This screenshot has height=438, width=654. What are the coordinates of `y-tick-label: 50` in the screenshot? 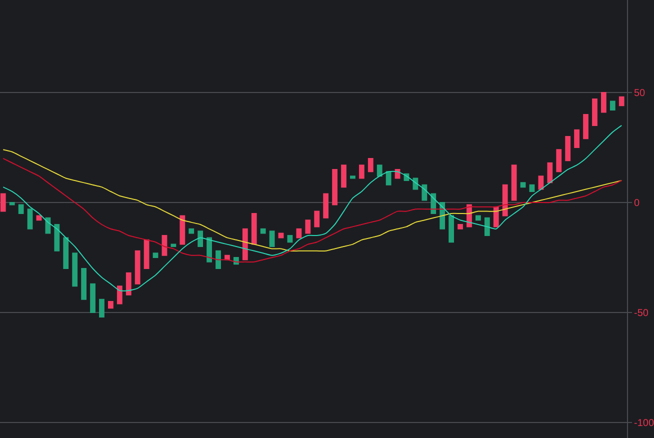 It's located at (640, 93).